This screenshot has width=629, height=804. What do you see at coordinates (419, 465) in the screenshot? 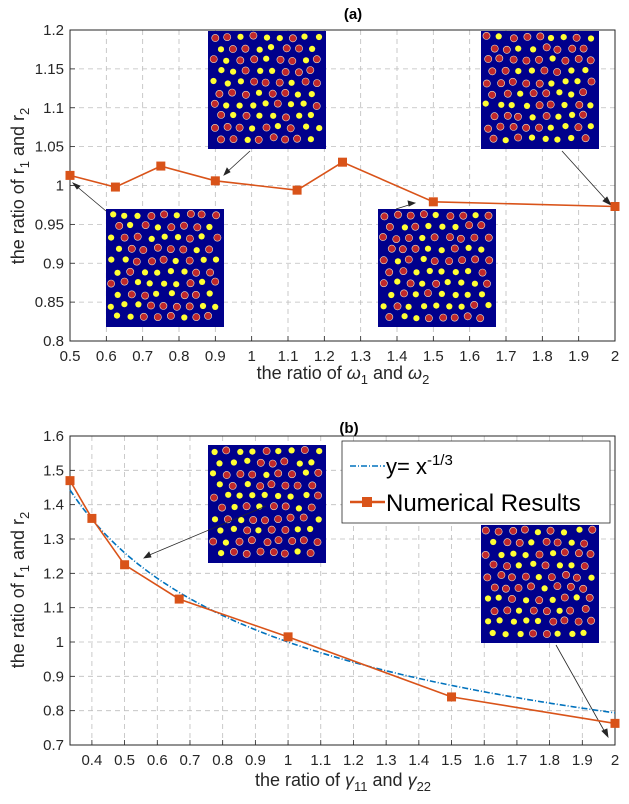
I see `legend-fit-label: y= x-1/3` at bounding box center [419, 465].